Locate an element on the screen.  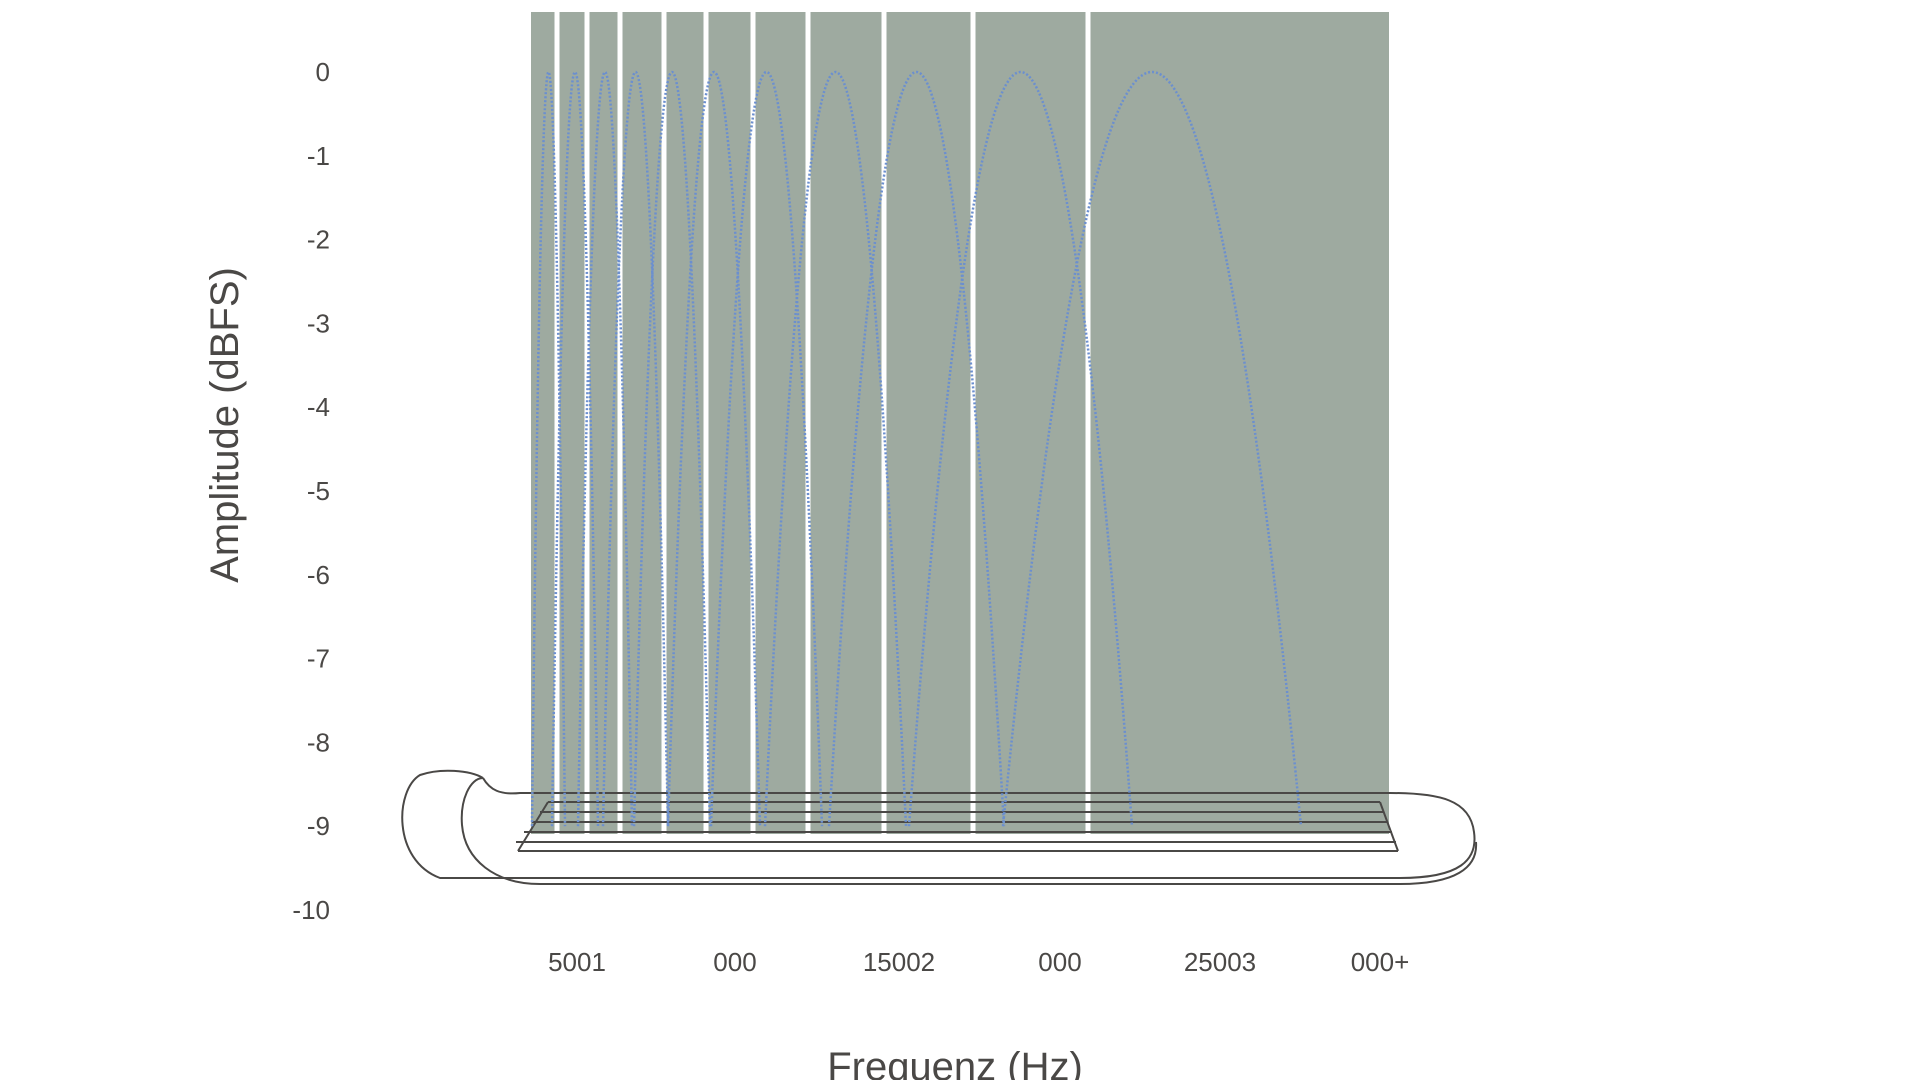
top-outline is located at coordinates (936, 786).